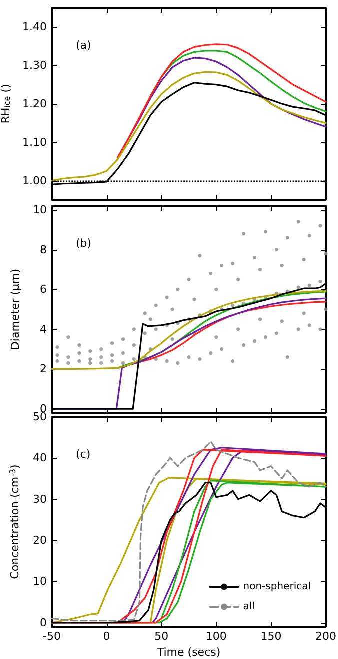 The image size is (338, 659). What do you see at coordinates (15, 309) in the screenshot?
I see `y-axis-title: Diameter (μm)` at bounding box center [15, 309].